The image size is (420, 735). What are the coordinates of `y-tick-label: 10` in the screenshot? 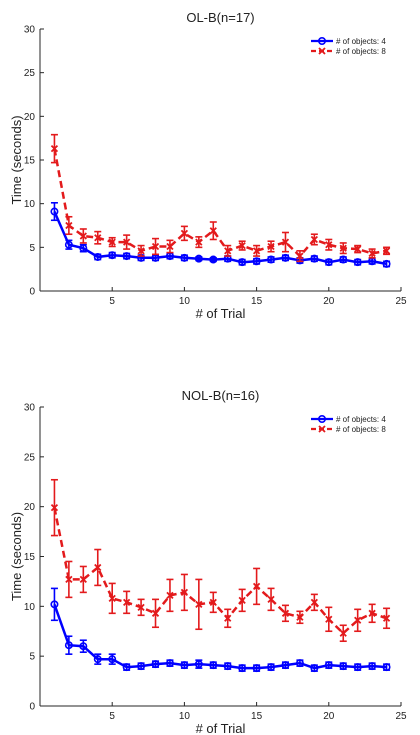 It's located at (30, 607).